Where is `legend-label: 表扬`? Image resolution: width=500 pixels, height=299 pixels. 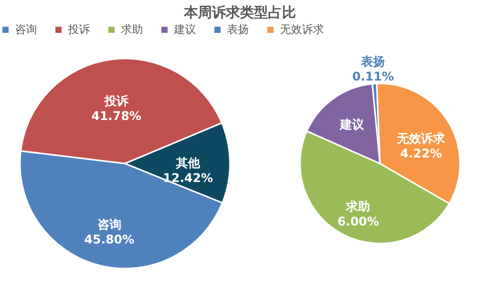
legend-label: 表扬 is located at coordinates (238, 29).